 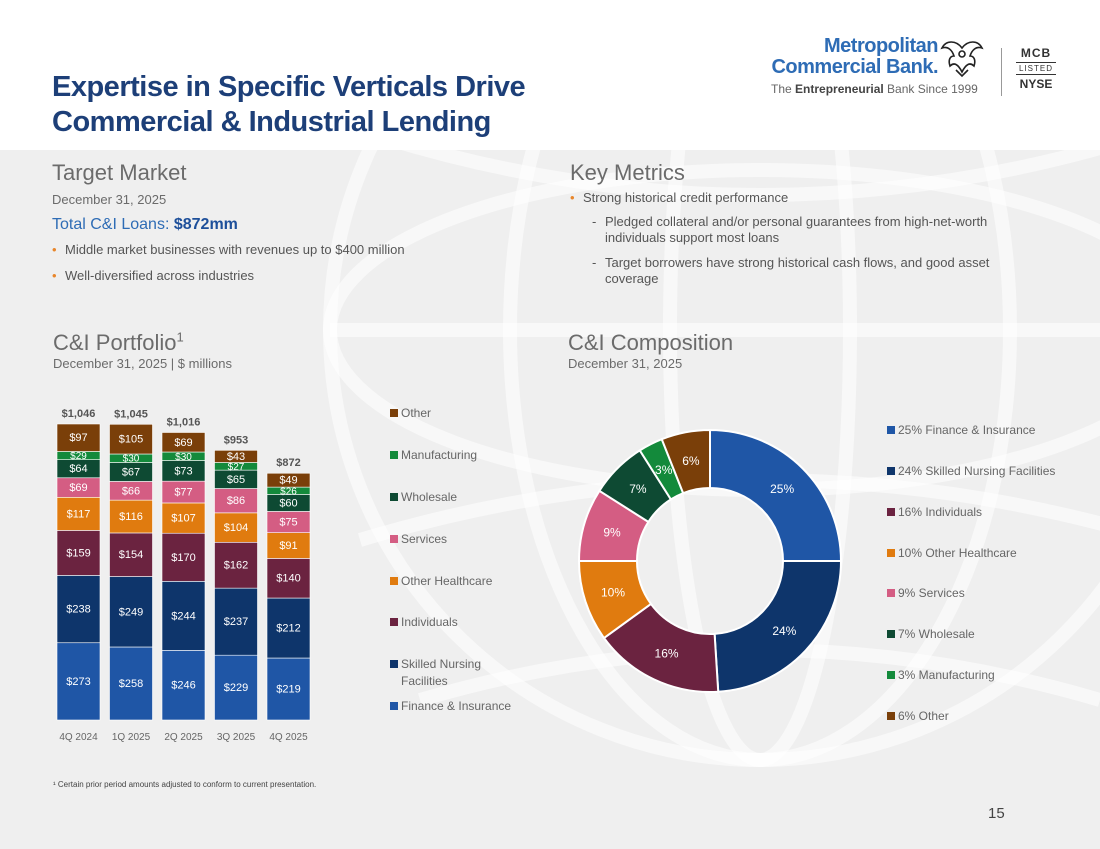 What do you see at coordinates (236, 440) in the screenshot?
I see `bar-total-label: $953` at bounding box center [236, 440].